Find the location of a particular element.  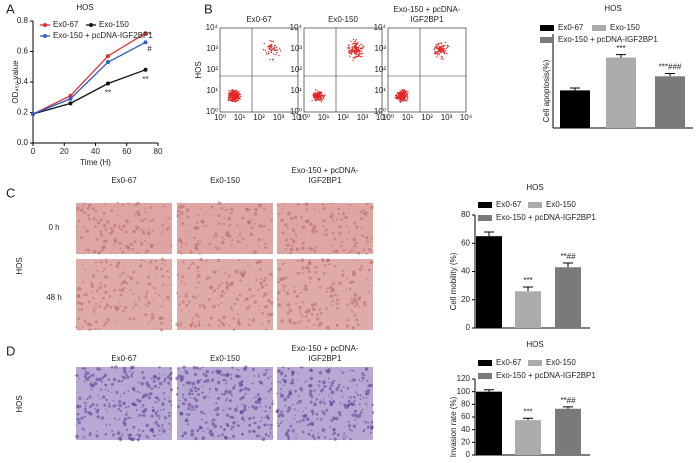

y-axis-label: Cell mobility (%) is located at coordinates (453, 281).